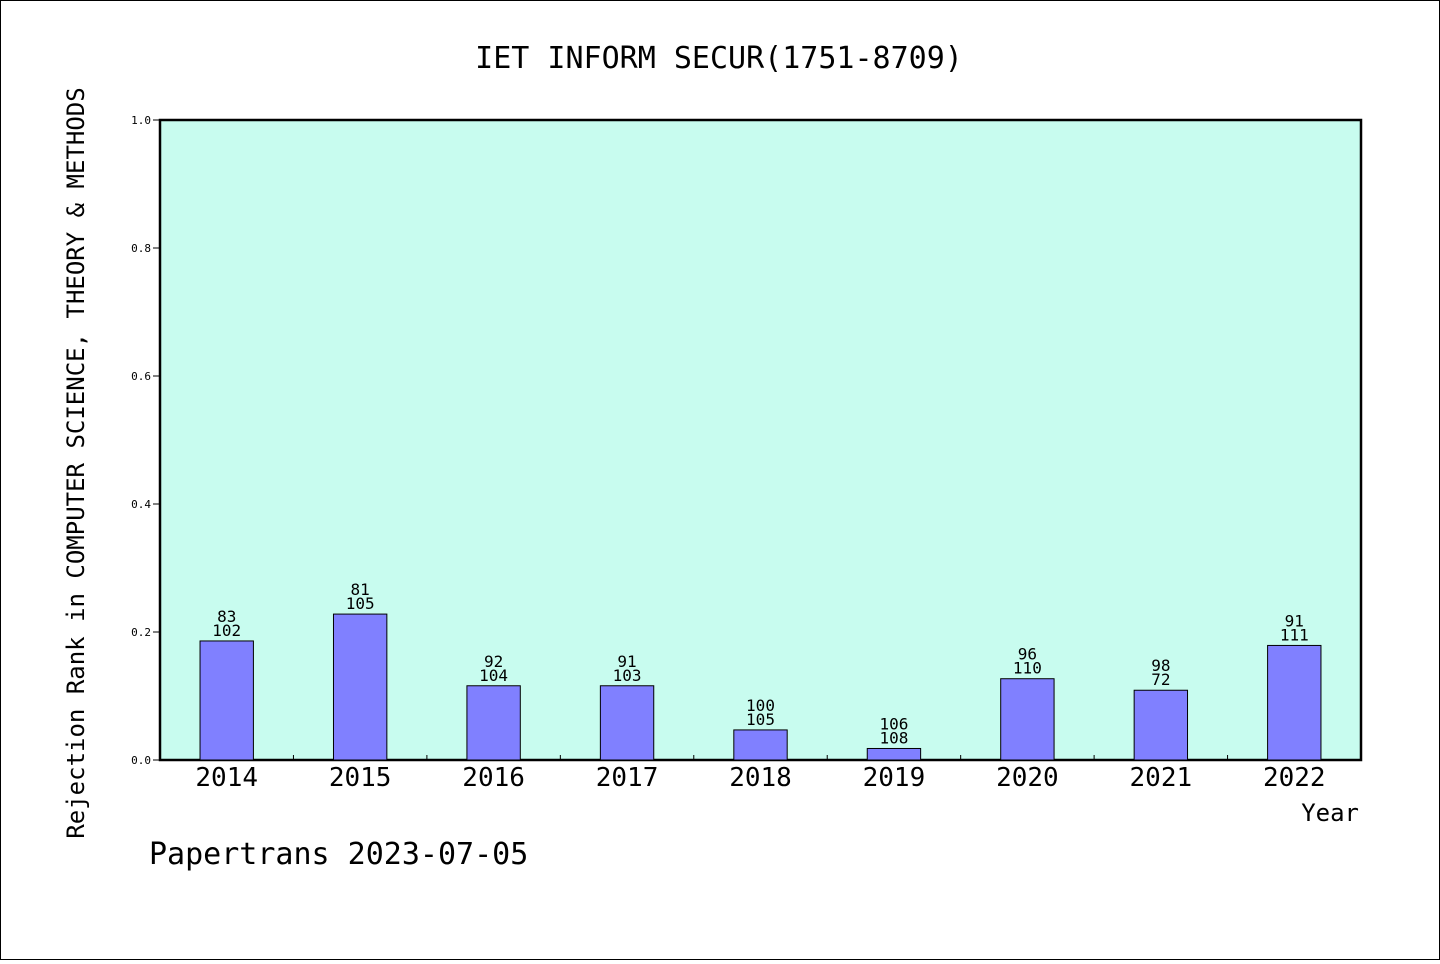 This screenshot has width=1440, height=964. Describe the element at coordinates (1294, 778) in the screenshot. I see `x-tick-label: 2022` at that location.